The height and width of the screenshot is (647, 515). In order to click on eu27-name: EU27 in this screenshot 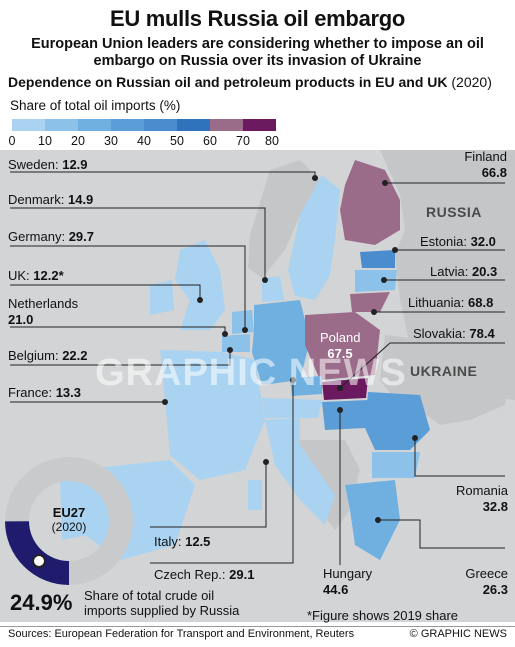, I will do `click(69, 512)`.